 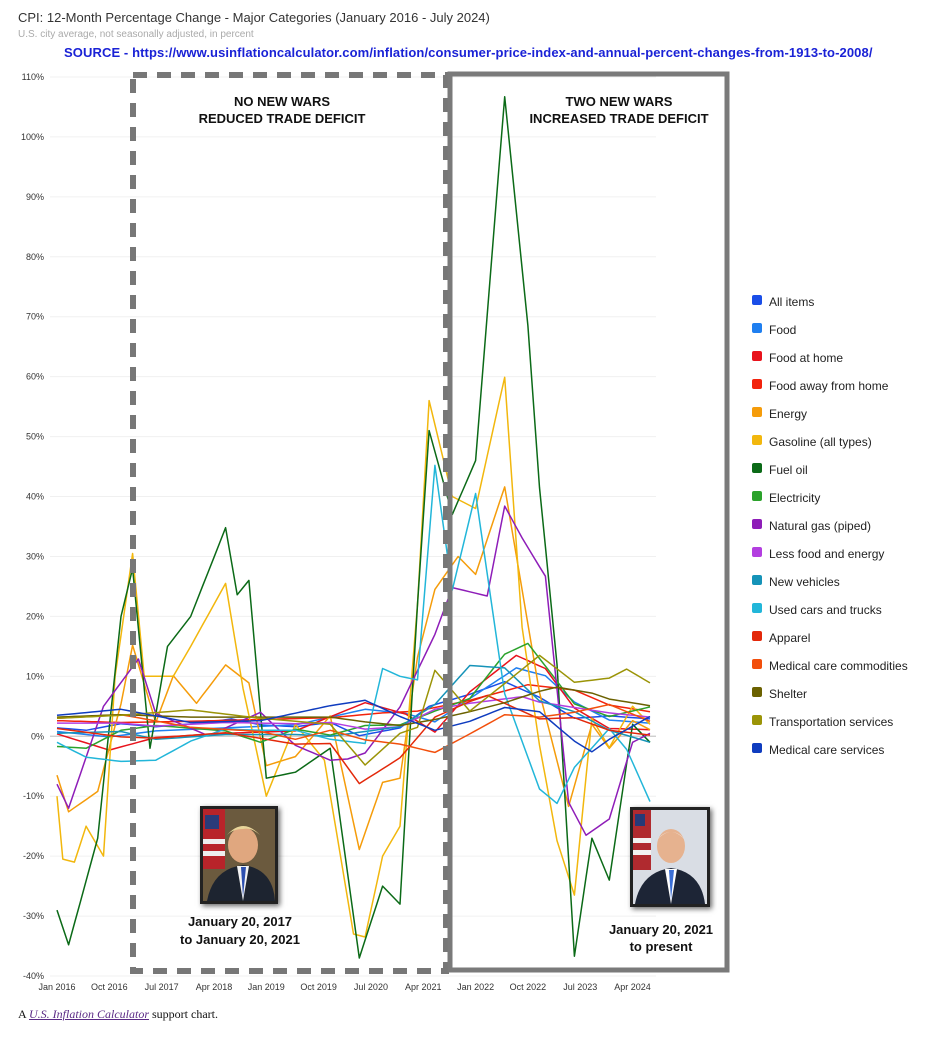 I want to click on legend-label: Less food and energy, so click(x=827, y=554).